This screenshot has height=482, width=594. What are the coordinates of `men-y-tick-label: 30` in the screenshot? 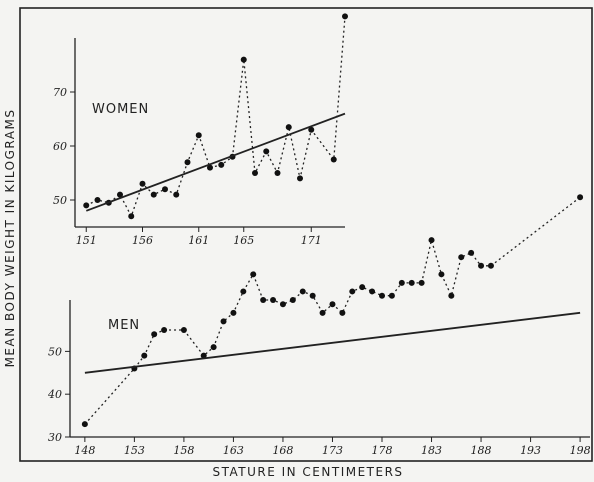 It's located at (55, 437).